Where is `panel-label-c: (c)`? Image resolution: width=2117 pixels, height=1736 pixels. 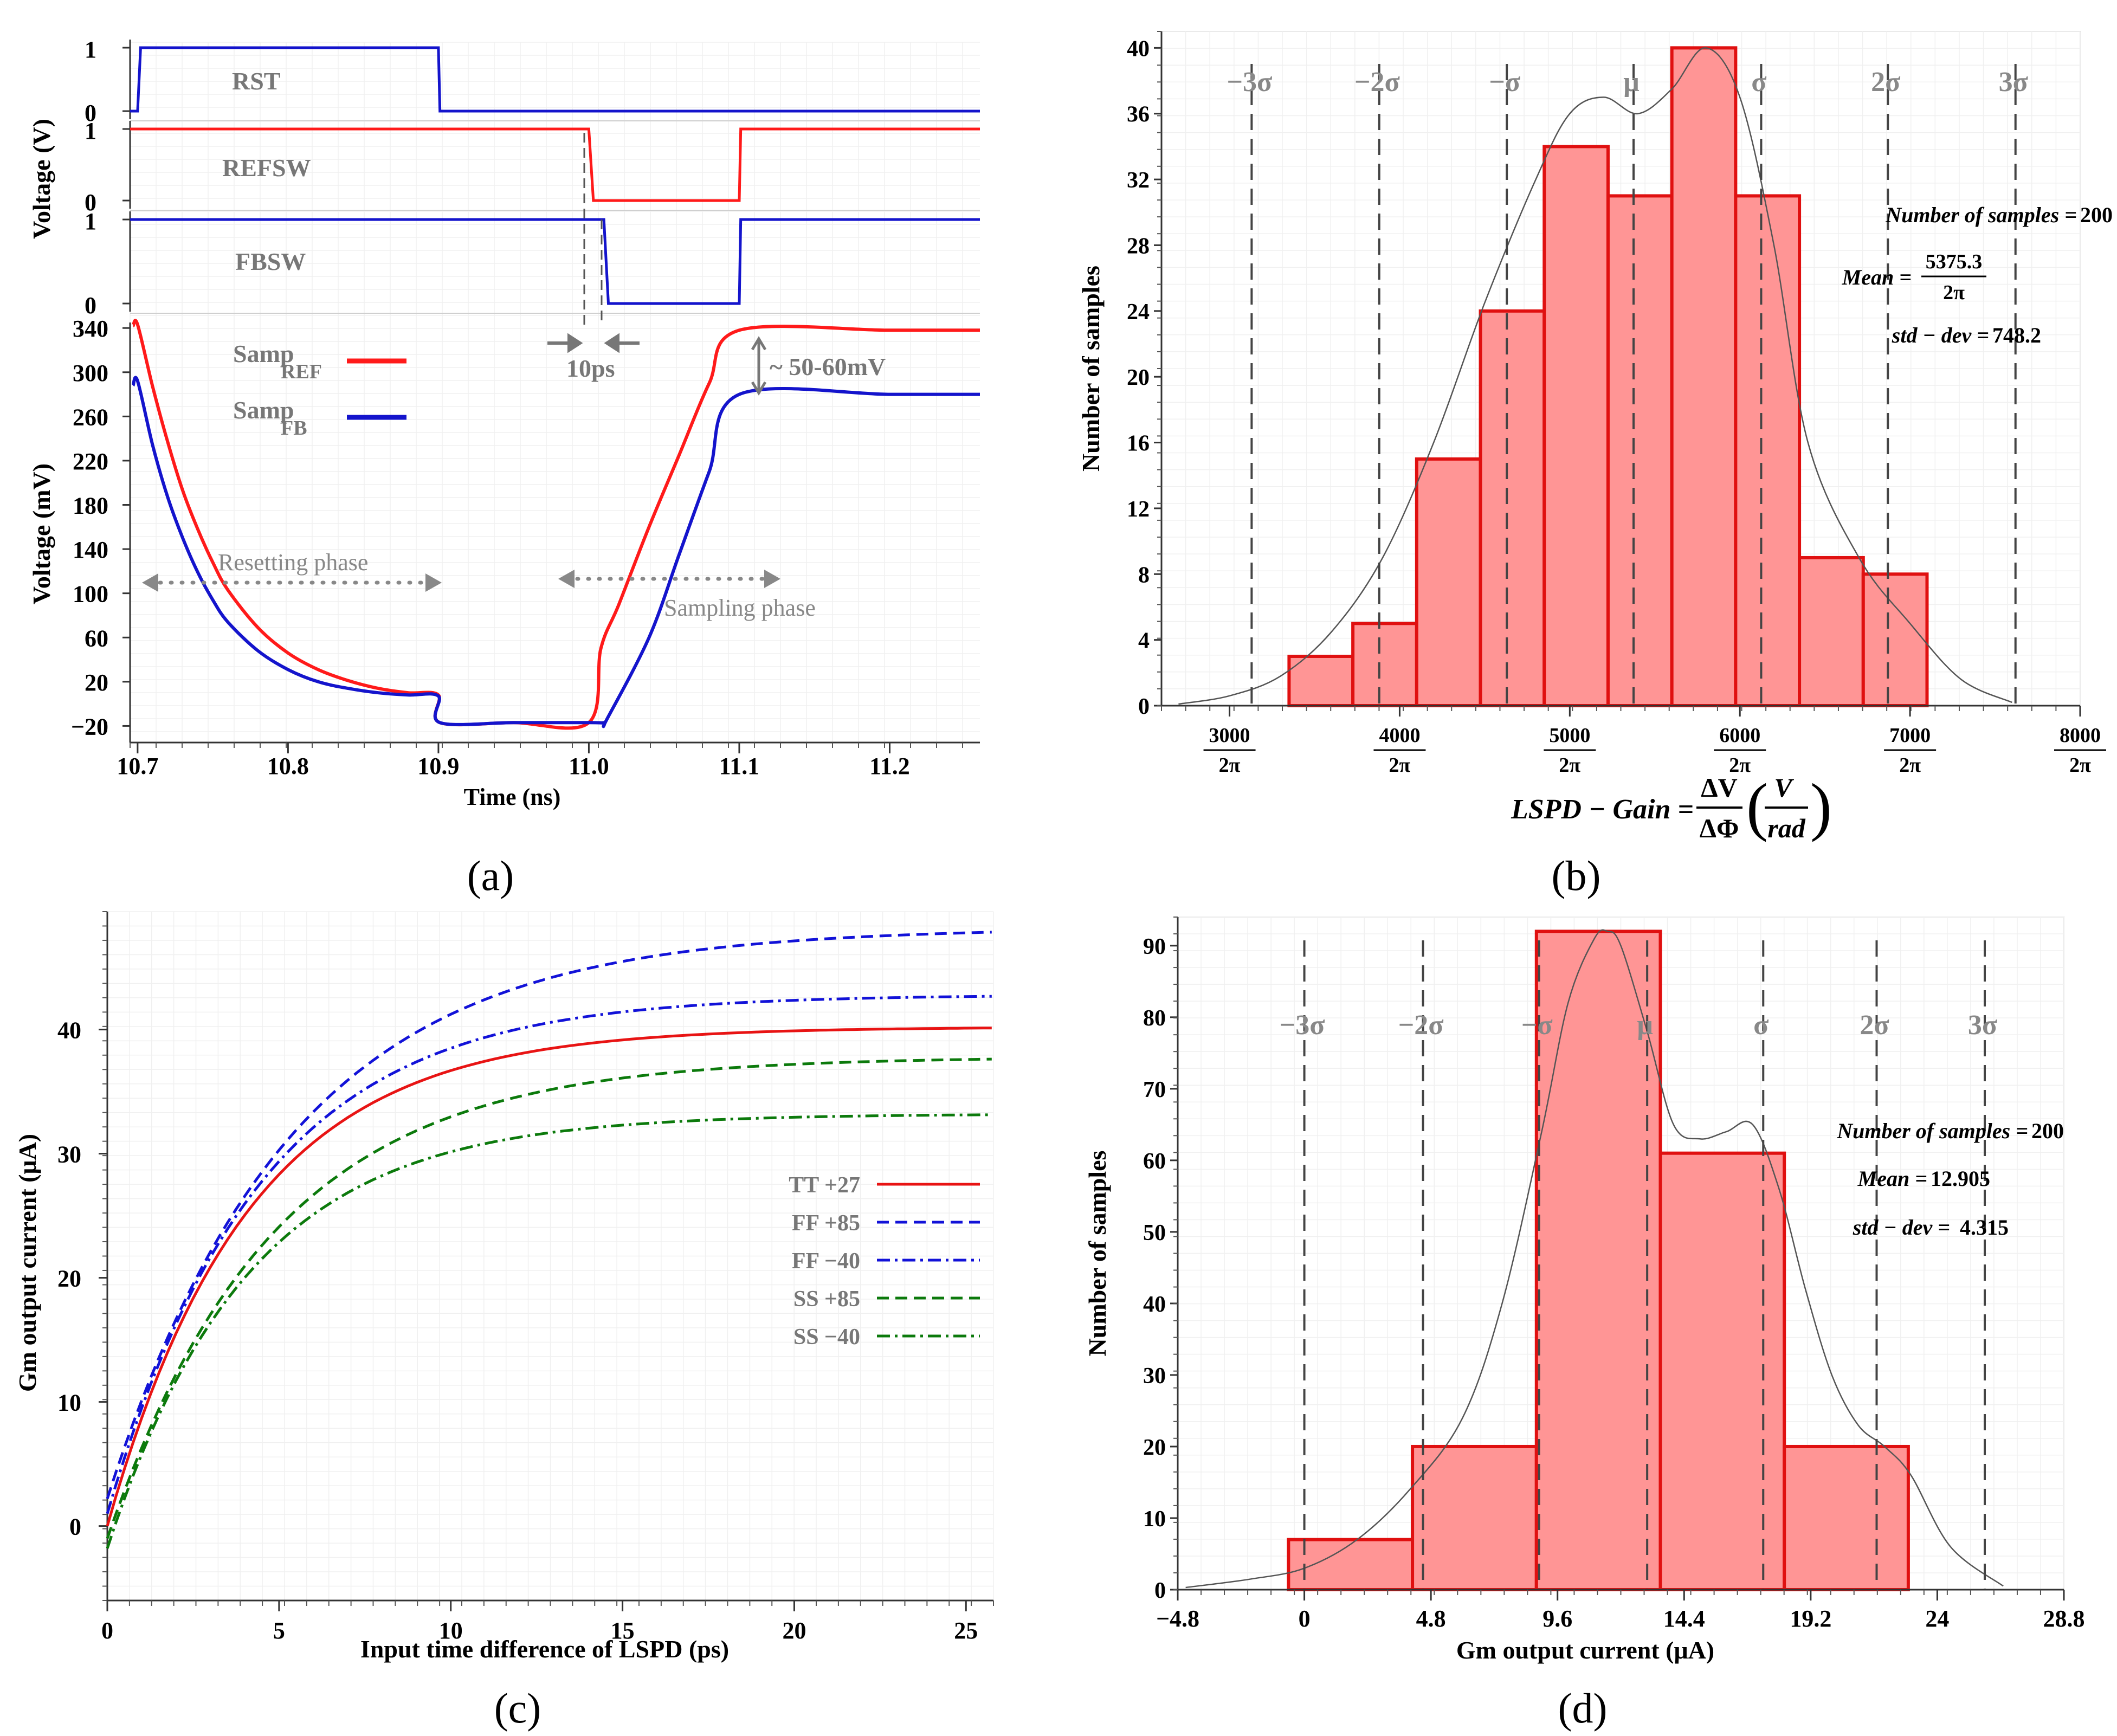 panel-label-c: (c) is located at coordinates (517, 1708).